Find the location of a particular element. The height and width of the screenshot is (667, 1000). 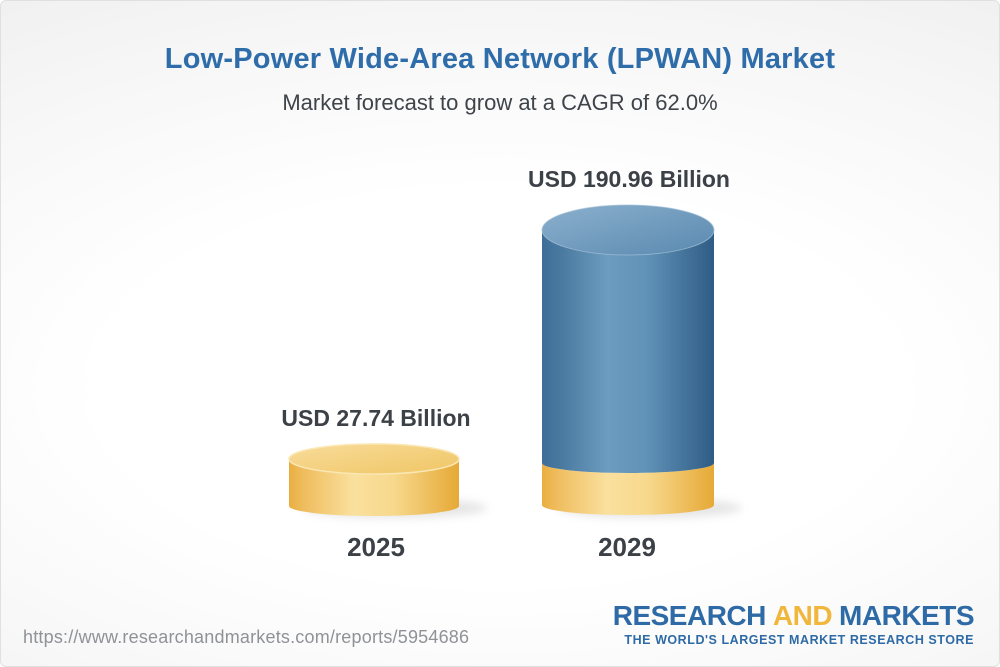

cylinder-2025-body is located at coordinates (374, 487).